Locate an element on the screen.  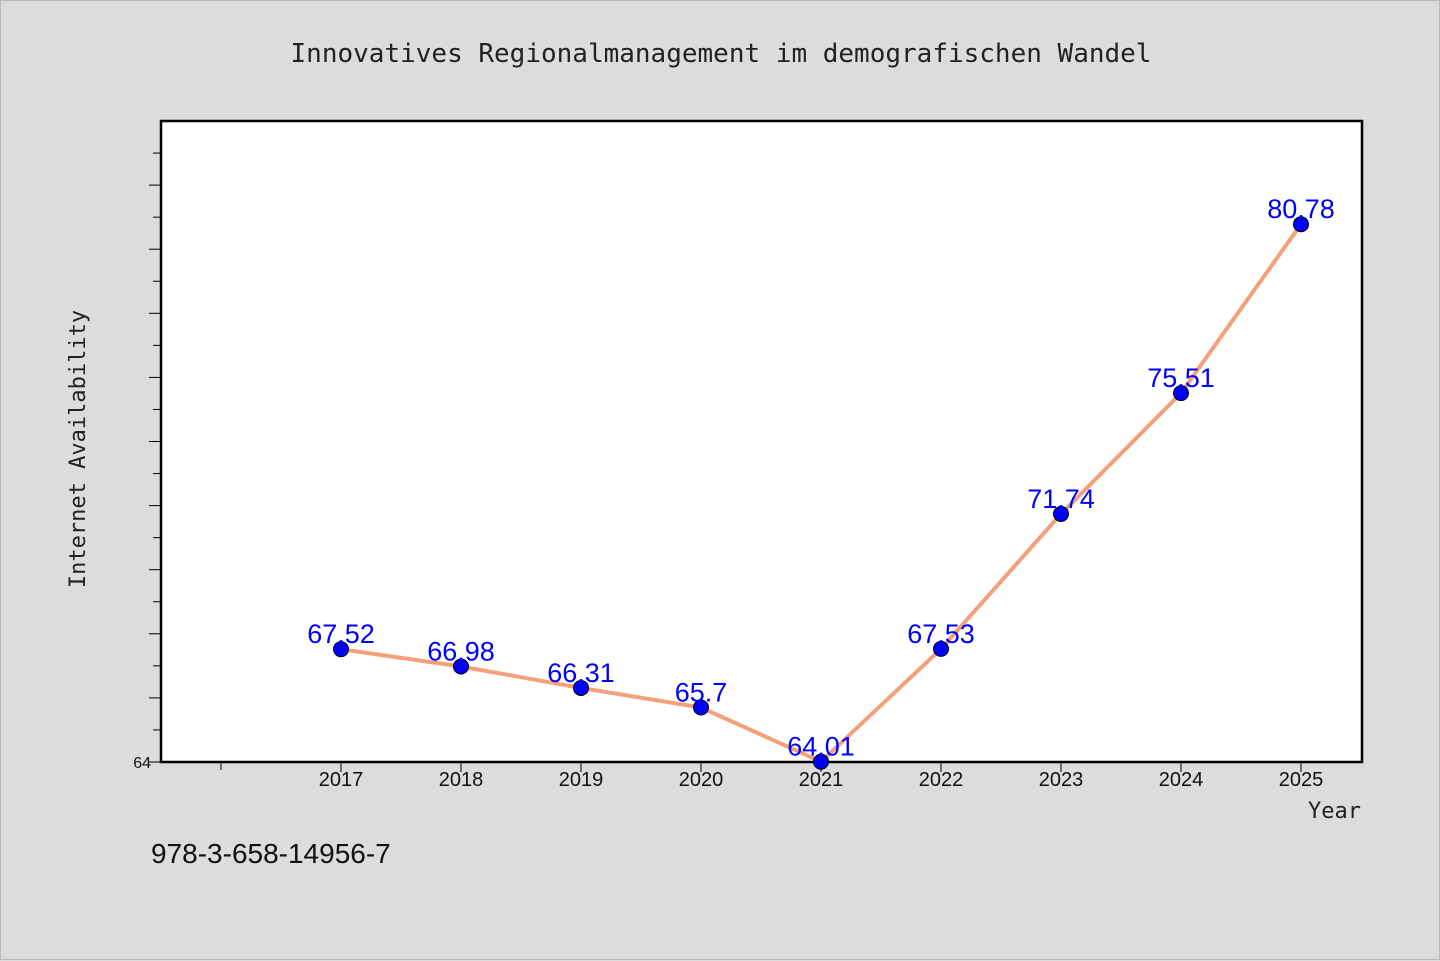
data-label: 64.01 is located at coordinates (821, 747).